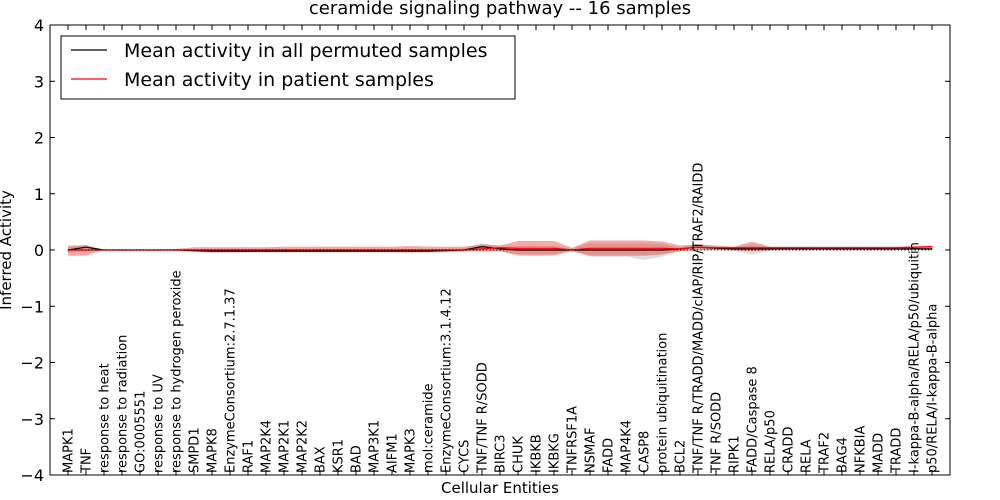 This screenshot has height=500, width=1000. What do you see at coordinates (39, 250) in the screenshot?
I see `y-tick-label-4: 0` at bounding box center [39, 250].